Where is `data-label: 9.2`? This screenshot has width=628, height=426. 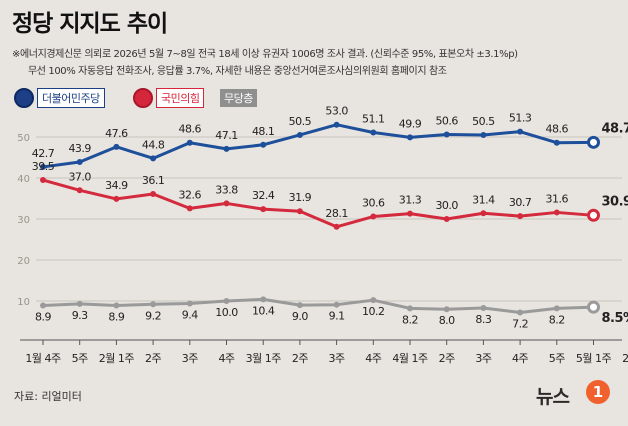
data-label: 9.2 is located at coordinates (153, 315).